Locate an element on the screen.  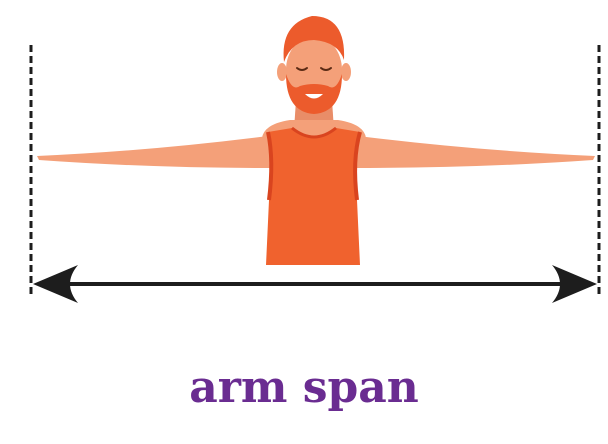
mouth is located at coordinates (314, 96).